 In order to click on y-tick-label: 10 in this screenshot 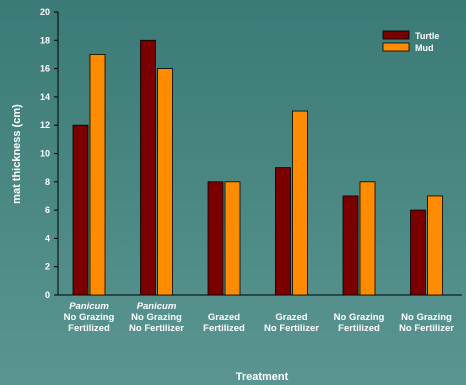, I will do `click(45, 154)`.